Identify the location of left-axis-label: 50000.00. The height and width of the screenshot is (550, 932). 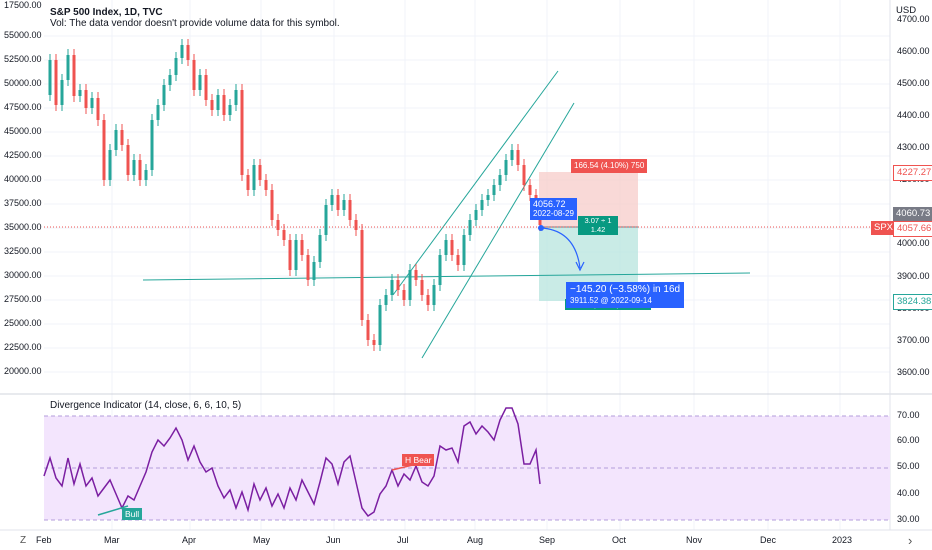
(23, 83).